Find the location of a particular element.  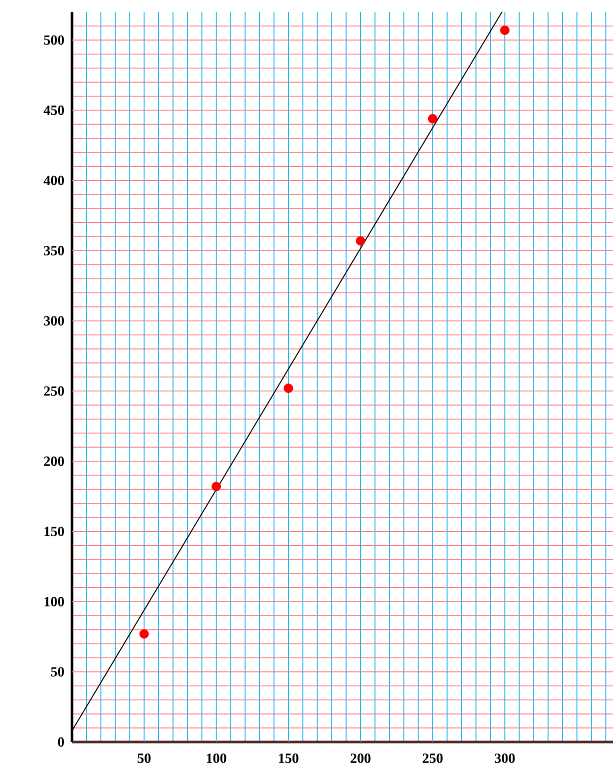

x-tick-label: 250 is located at coordinates (432, 758).